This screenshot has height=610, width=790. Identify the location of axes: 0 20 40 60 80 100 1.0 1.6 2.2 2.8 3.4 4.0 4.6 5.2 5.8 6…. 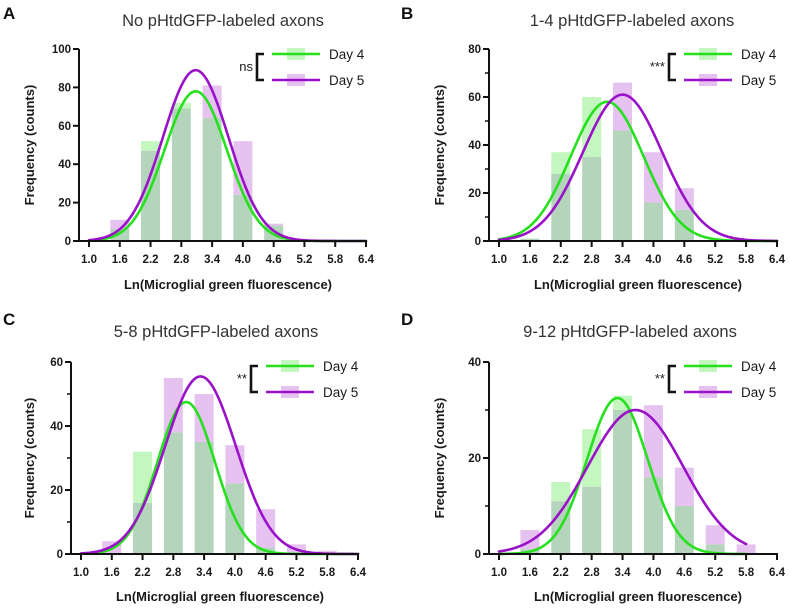
(213, 155).